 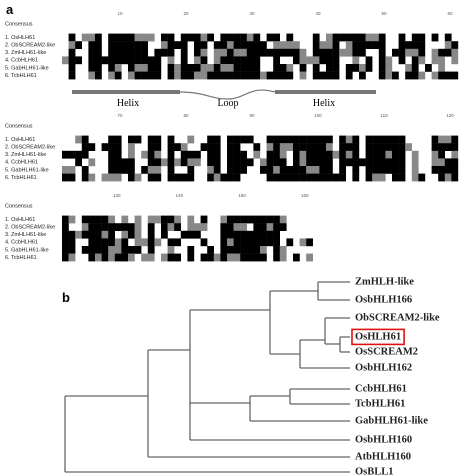 What do you see at coordinates (391, 420) in the screenshot?
I see `leaf-label: GabHLH61-like` at bounding box center [391, 420].